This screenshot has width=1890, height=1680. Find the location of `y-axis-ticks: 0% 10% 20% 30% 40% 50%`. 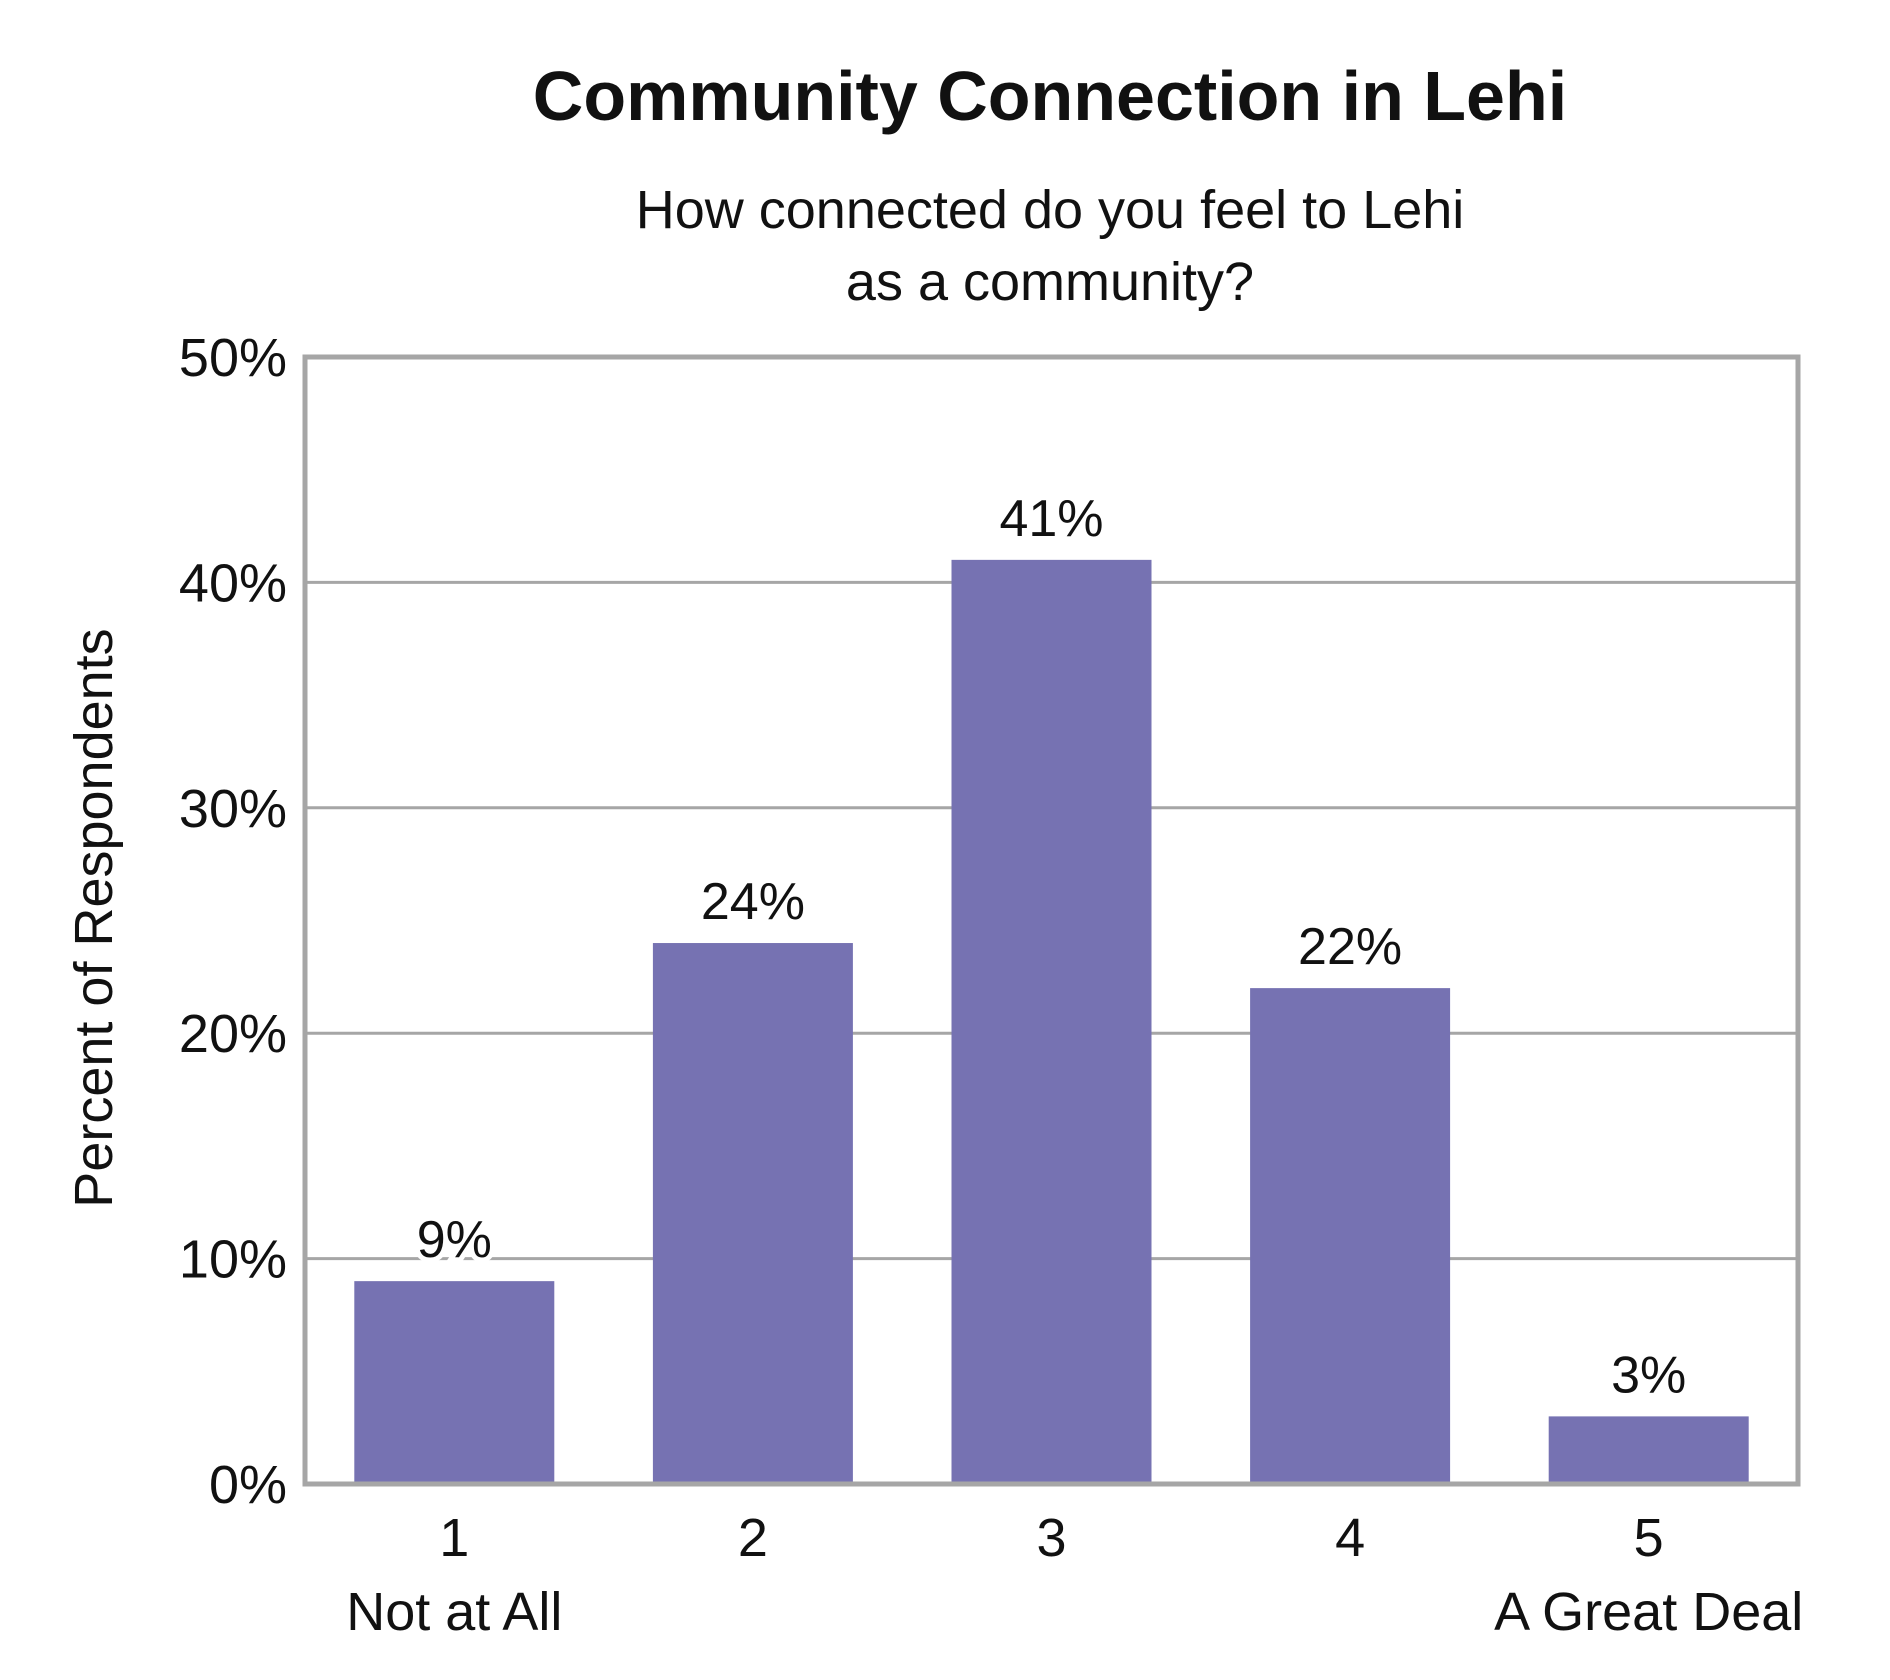

y-axis-ticks: 0% 10% 20% 30% 40% 50% is located at coordinates (233, 921).